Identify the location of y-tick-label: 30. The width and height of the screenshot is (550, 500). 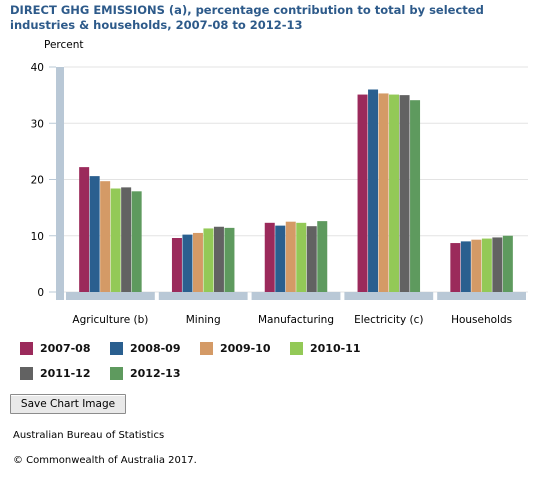
(37, 124).